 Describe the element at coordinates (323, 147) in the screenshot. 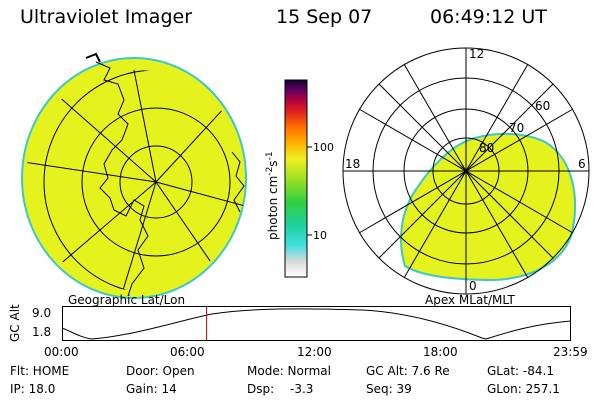

I see `colorbar-tick-100: 100` at that location.